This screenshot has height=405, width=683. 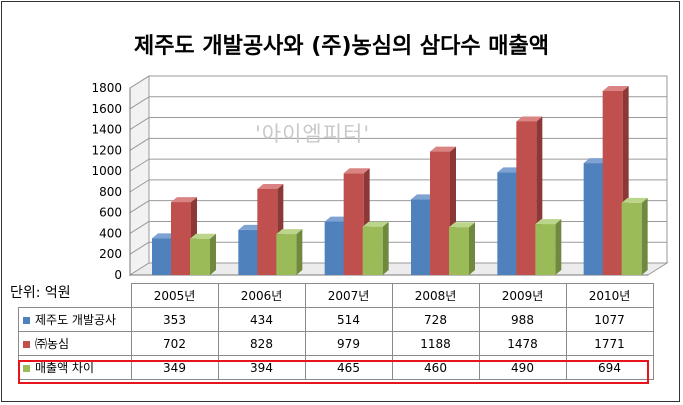 I want to click on data-value: 434, so click(x=261, y=319).